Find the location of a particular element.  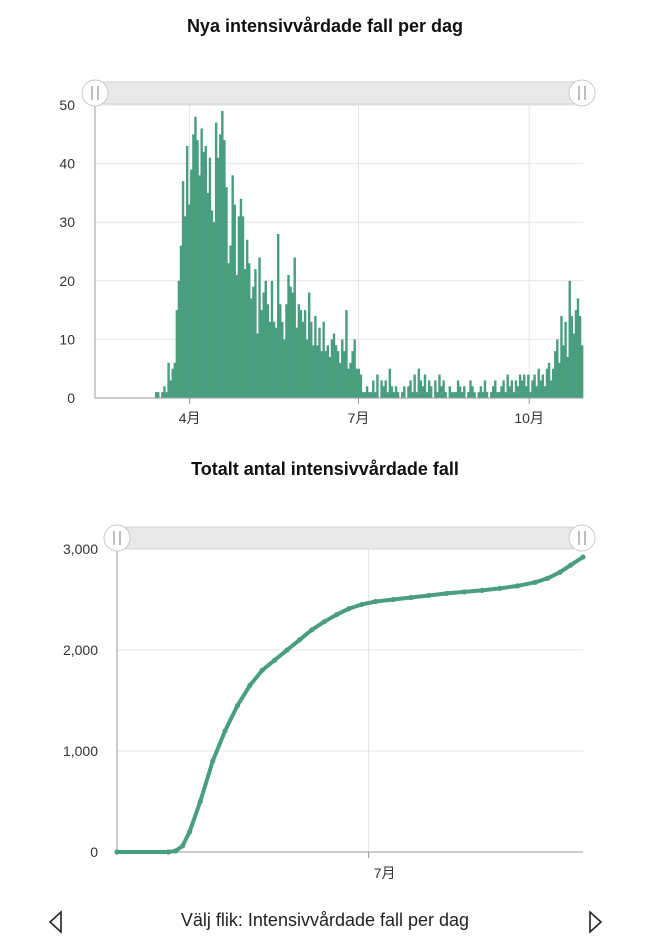

range-handle-left is located at coordinates (117, 538).